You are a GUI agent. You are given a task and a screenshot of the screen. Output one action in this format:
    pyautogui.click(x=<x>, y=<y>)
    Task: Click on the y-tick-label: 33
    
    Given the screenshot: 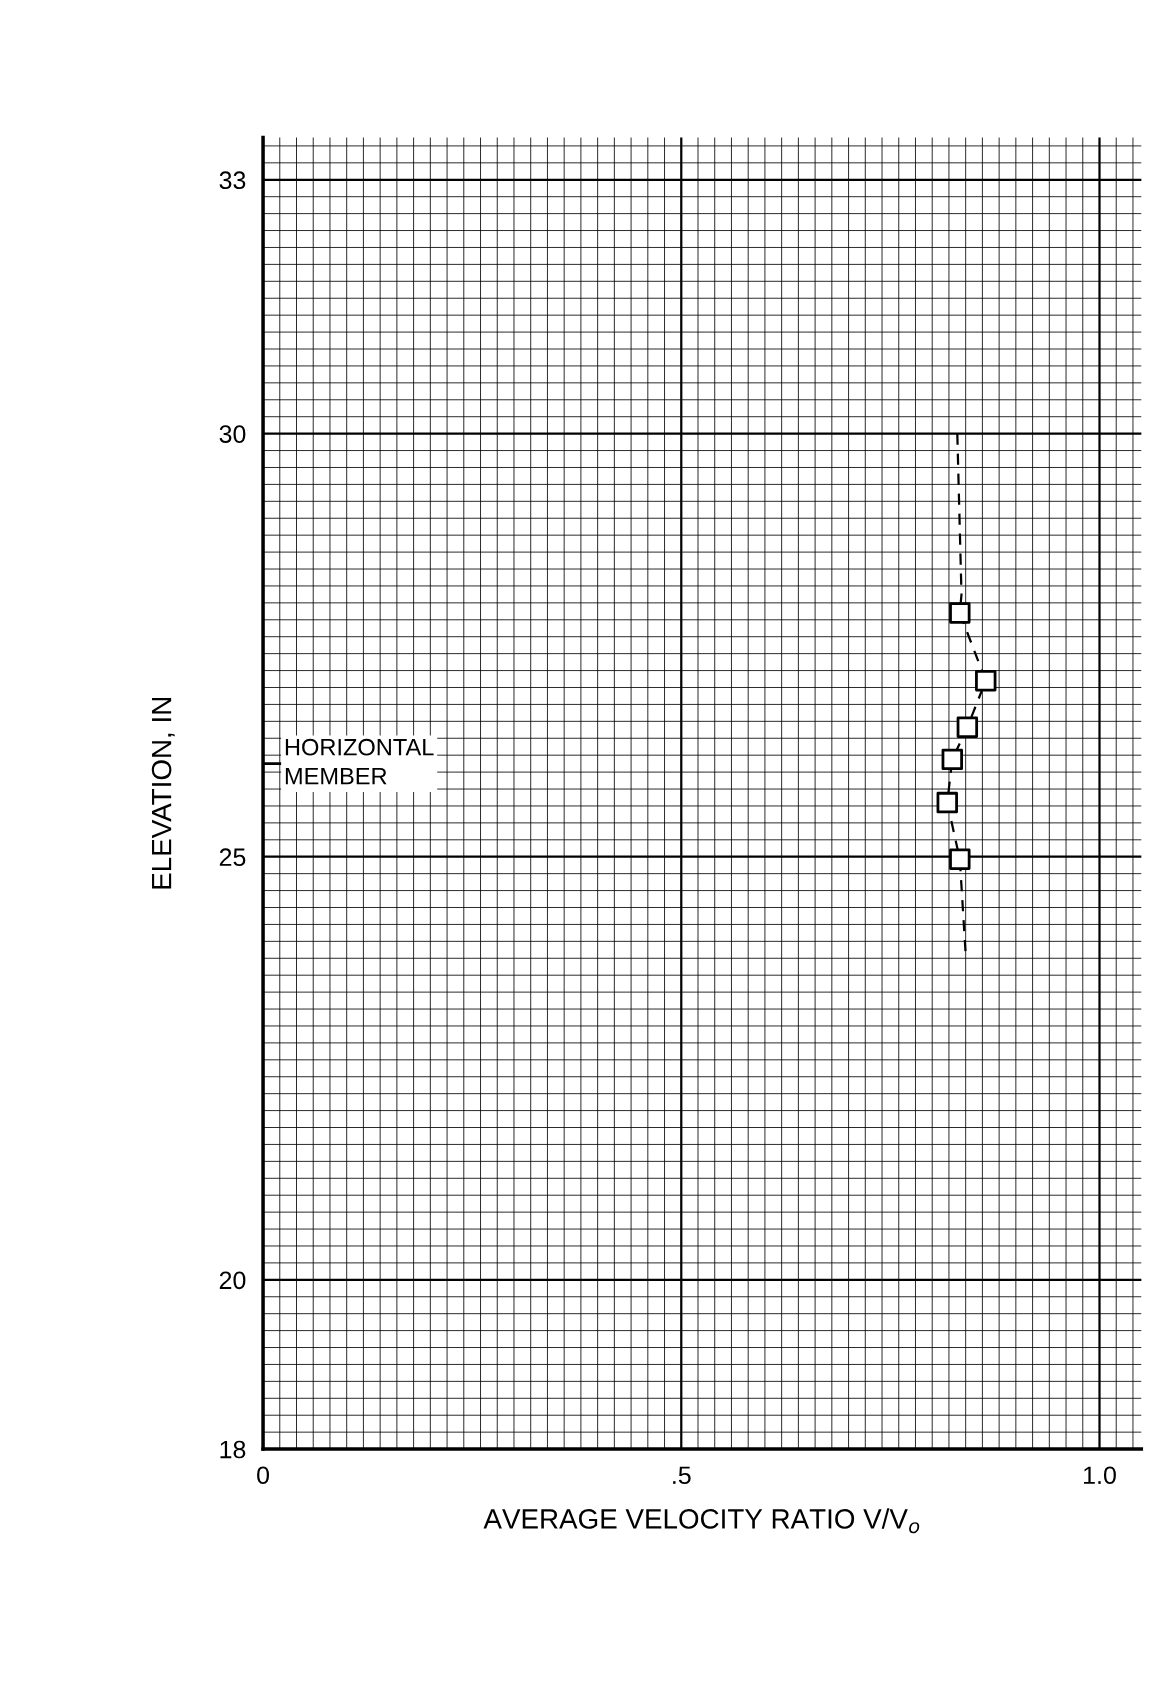 What is the action you would take?
    pyautogui.click(x=232, y=180)
    